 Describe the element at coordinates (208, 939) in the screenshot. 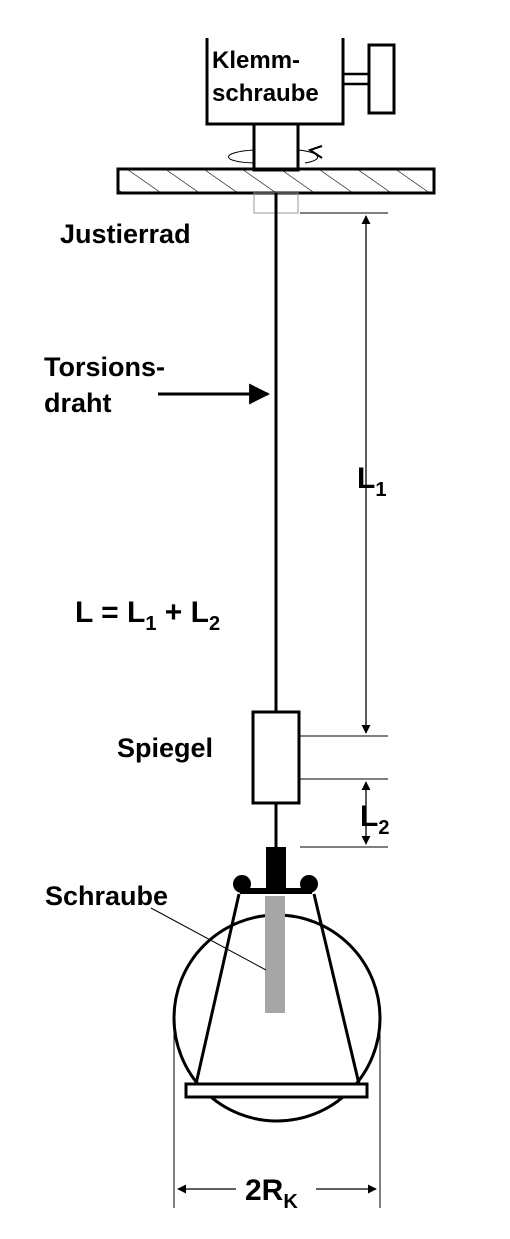

I see `screw-pointer` at that location.